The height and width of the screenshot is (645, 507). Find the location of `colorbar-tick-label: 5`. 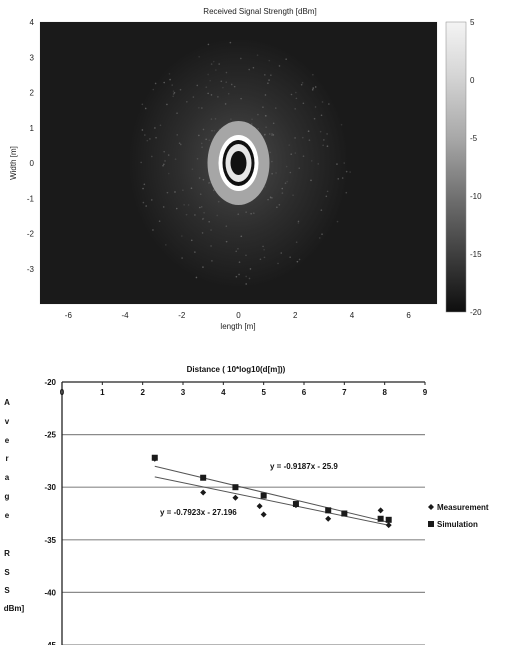

colorbar-tick-label: 5 is located at coordinates (472, 22).